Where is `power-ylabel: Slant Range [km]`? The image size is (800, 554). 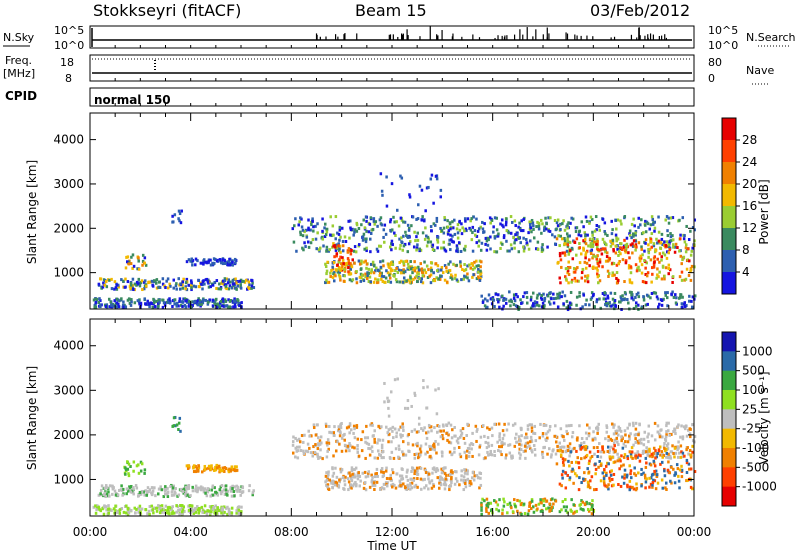 power-ylabel: Slant Range [km] is located at coordinates (32, 212).